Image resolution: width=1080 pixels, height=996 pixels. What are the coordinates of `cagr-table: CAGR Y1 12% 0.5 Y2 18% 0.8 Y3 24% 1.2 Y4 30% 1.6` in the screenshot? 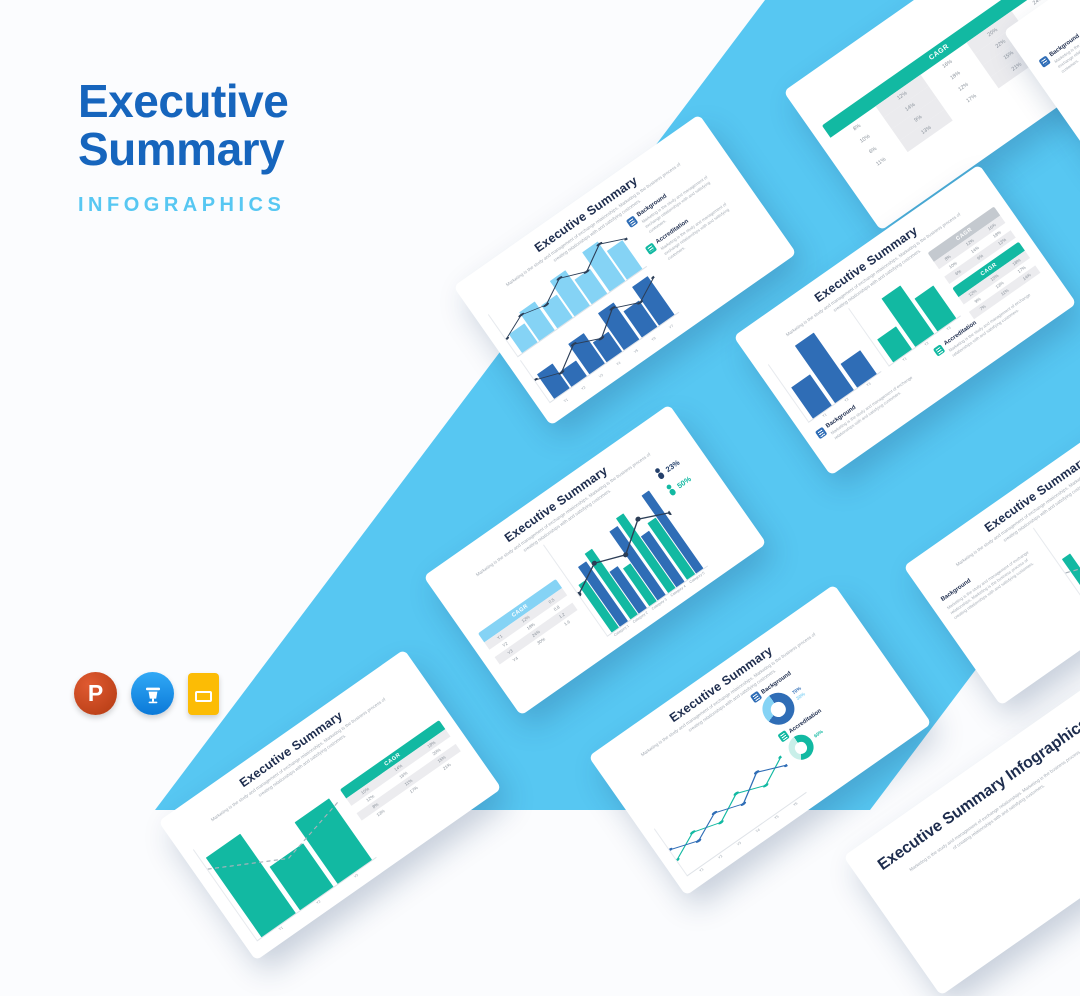 It's located at (530, 625).